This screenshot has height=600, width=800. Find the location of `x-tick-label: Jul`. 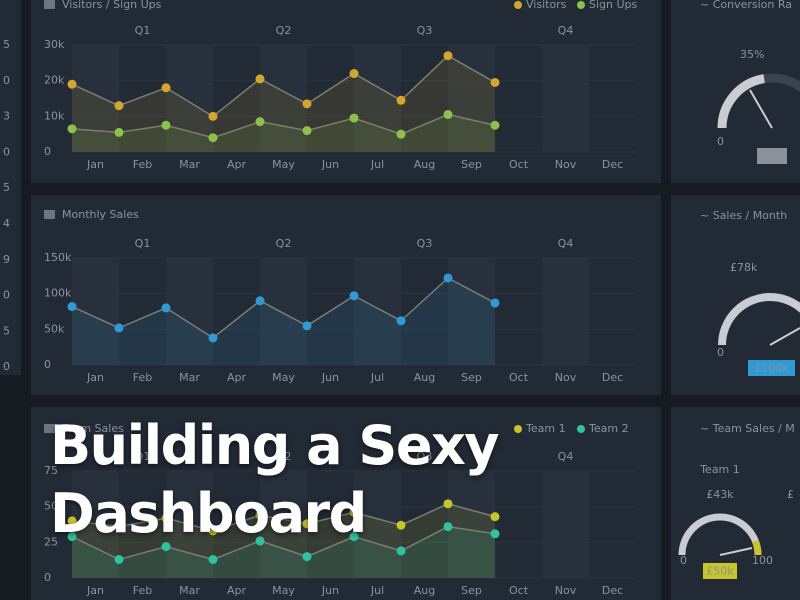

x-tick-label: Jul is located at coordinates (377, 377).